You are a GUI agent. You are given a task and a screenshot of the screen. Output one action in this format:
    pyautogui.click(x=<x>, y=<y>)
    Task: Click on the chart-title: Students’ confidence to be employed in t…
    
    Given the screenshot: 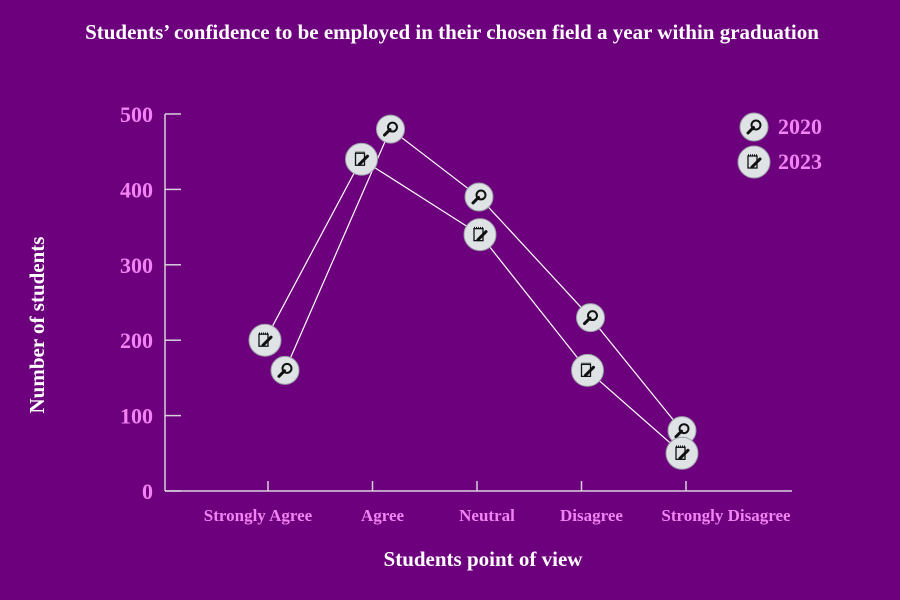 What is the action you would take?
    pyautogui.click(x=452, y=32)
    